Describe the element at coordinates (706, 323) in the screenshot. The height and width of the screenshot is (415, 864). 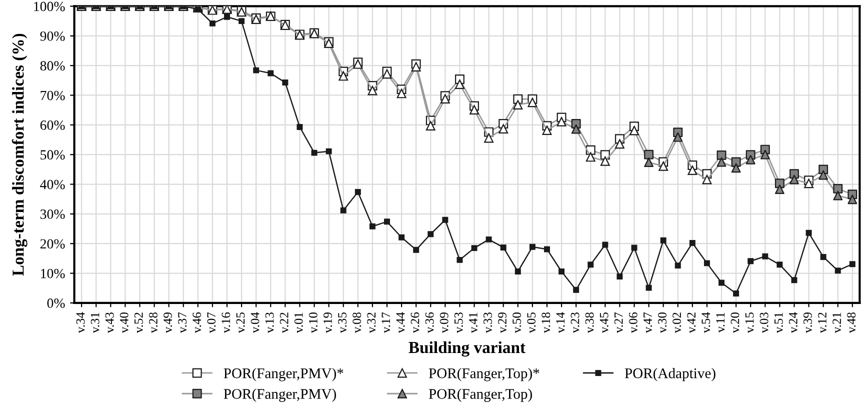
I see `x-tick-label: v.54` at that location.